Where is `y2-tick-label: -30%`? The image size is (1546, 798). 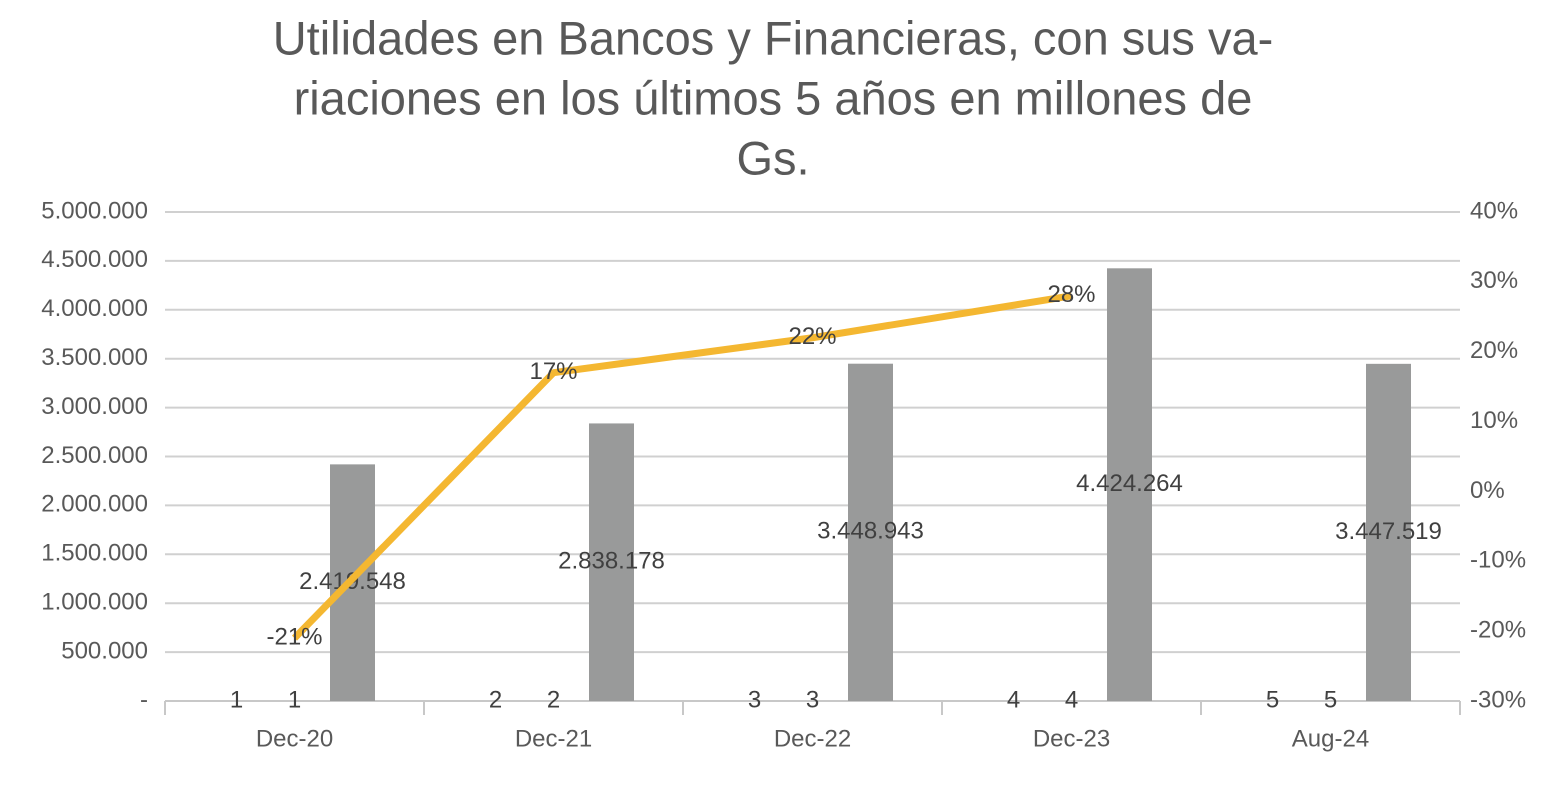
y2-tick-label: -30% is located at coordinates (1498, 699).